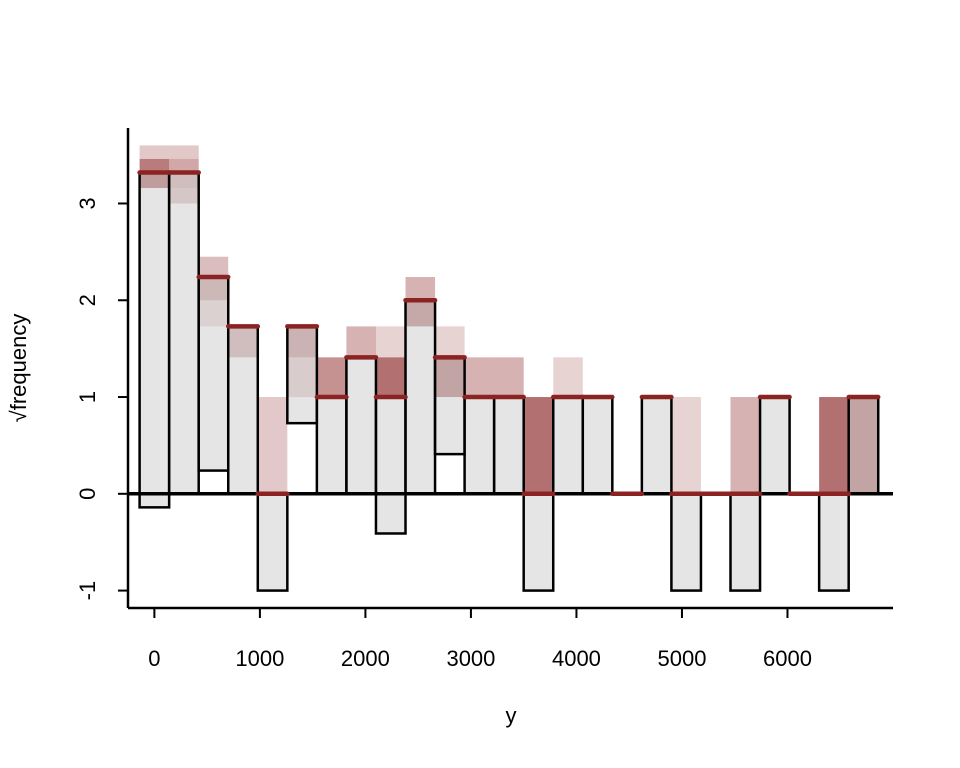 Image resolution: width=960 pixels, height=768 pixels. I want to click on y-tick-label: 1, so click(87, 397).